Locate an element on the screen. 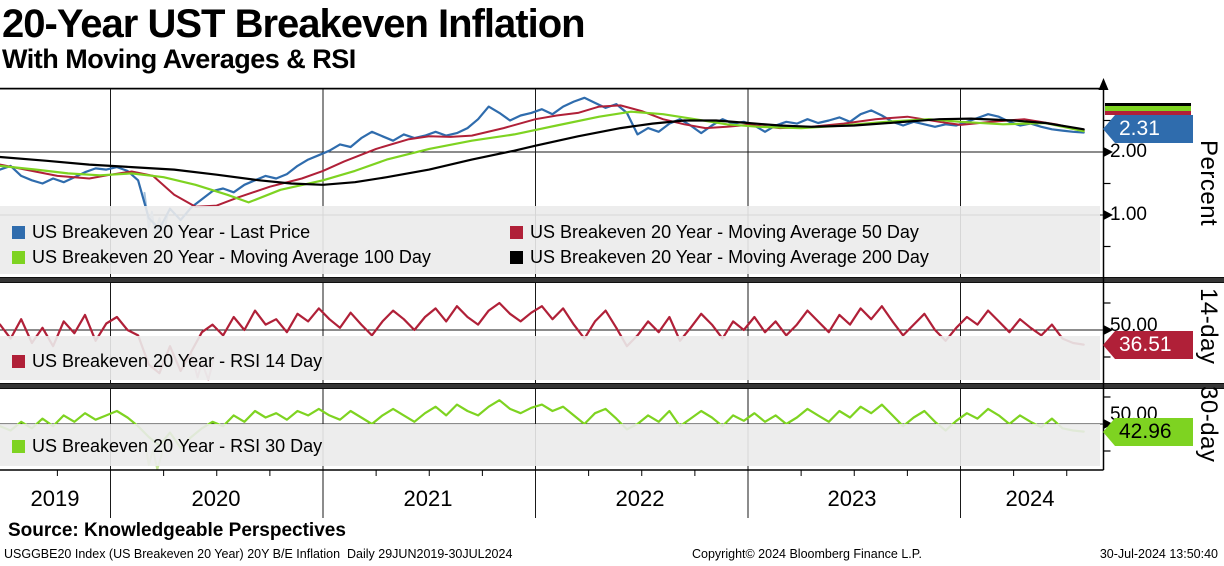 Image resolution: width=1224 pixels, height=566 pixels. ma200-tag-strip is located at coordinates (1148, 104).